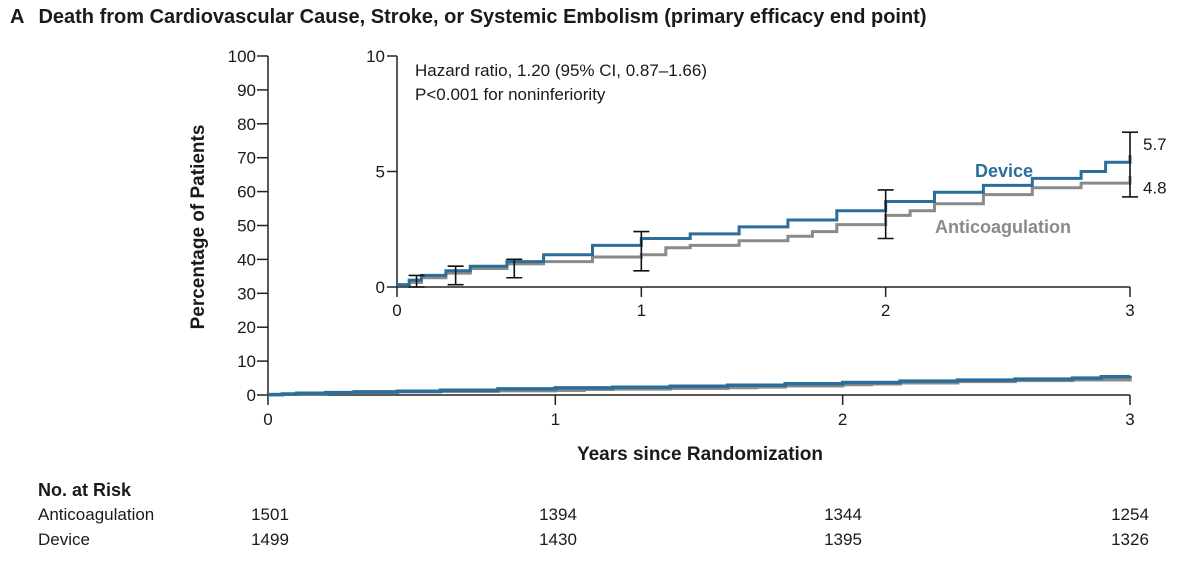 This screenshot has width=1200, height=573. What do you see at coordinates (198, 227) in the screenshot?
I see `y-axis-label: Percentage of Patients` at bounding box center [198, 227].